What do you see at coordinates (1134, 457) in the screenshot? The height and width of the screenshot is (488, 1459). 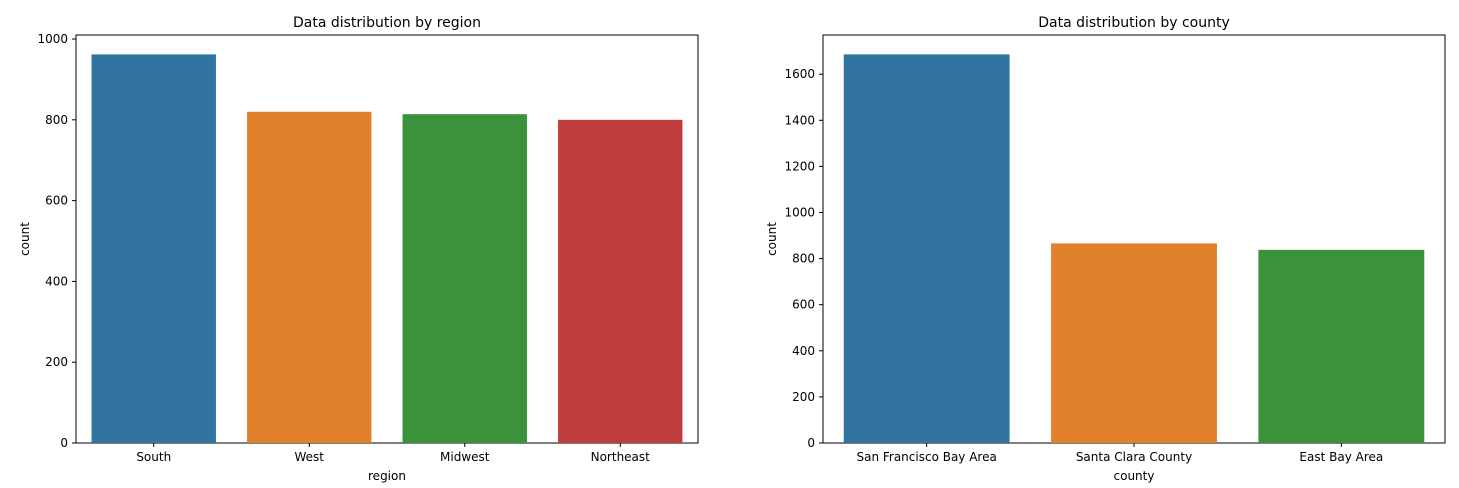 I see `x-tick-label: Santa Clara County` at bounding box center [1134, 457].